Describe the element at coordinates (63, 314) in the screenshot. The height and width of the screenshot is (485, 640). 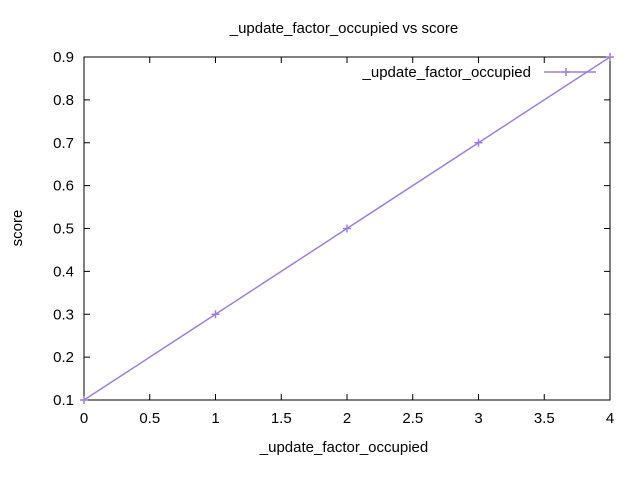
I see `y-tick-label: 0.3` at that location.